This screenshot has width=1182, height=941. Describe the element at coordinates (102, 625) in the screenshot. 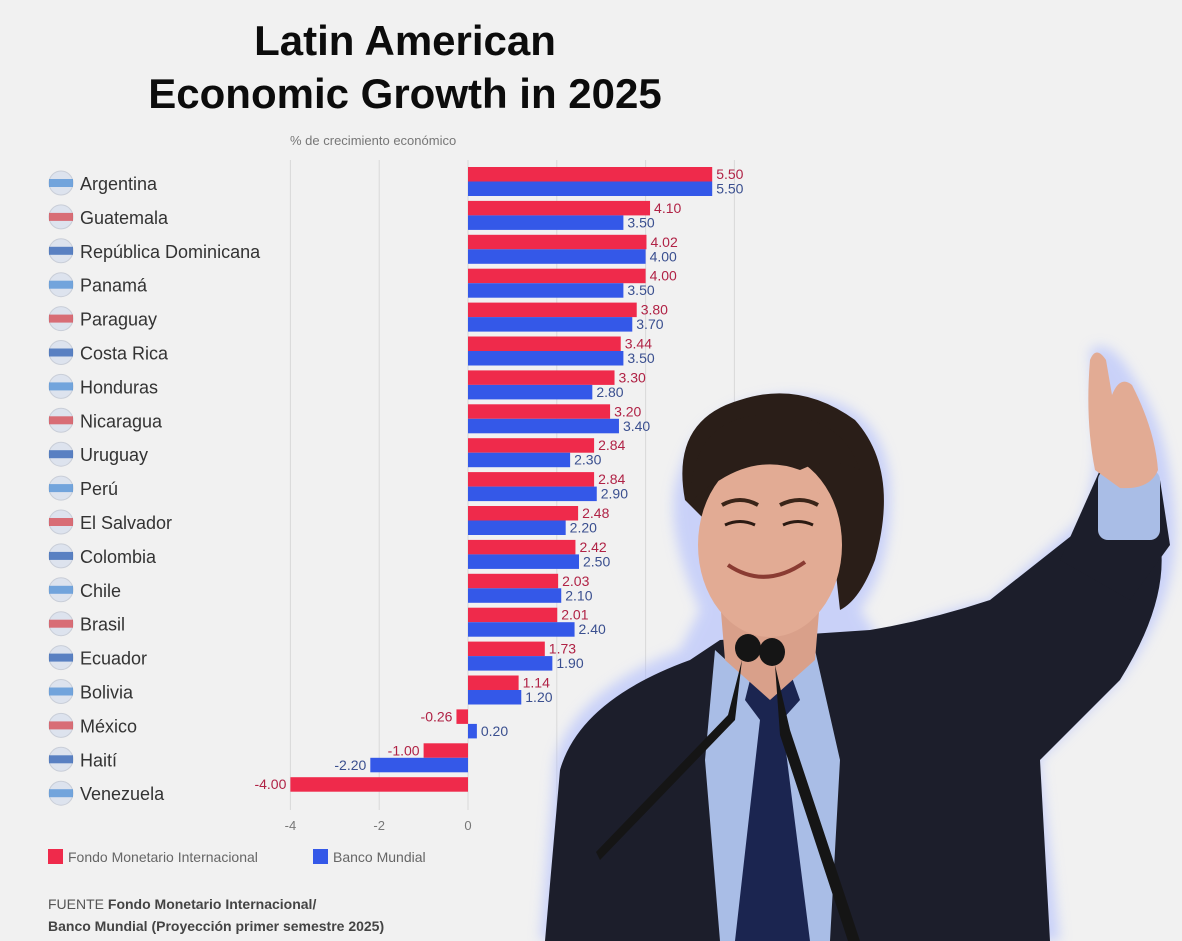

I see `category-label: Brasil` at that location.